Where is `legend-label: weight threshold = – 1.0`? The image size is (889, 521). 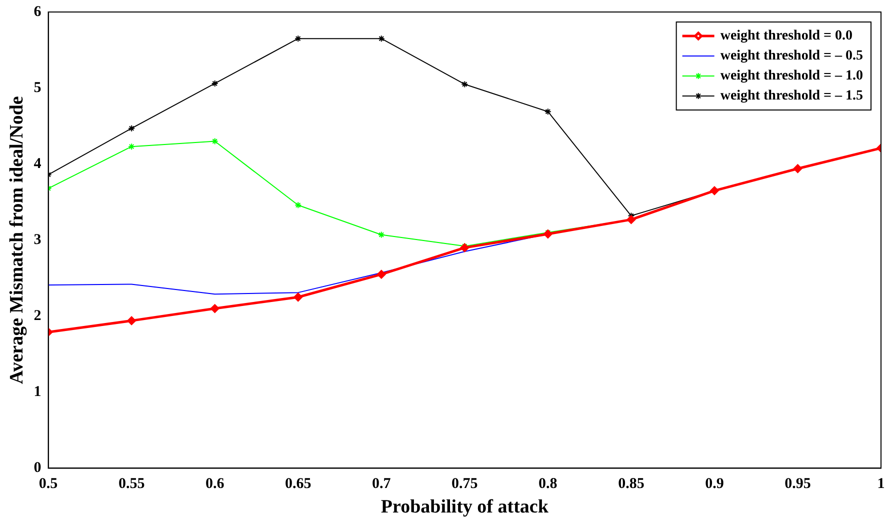 legend-label: weight threshold = – 1.0 is located at coordinates (792, 76).